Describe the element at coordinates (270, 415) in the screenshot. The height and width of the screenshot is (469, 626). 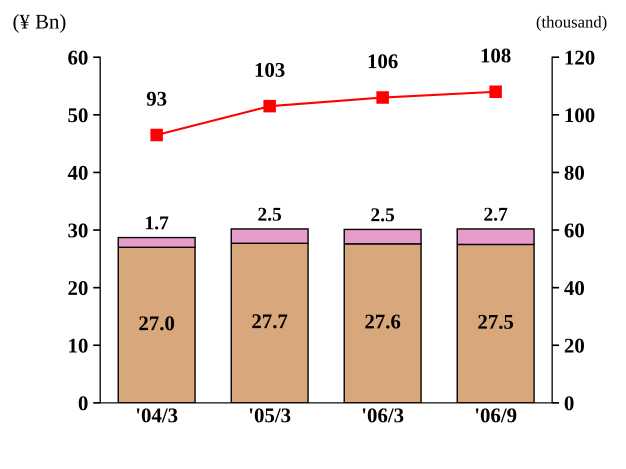
I see `x-tick-label: '05/3` at that location.